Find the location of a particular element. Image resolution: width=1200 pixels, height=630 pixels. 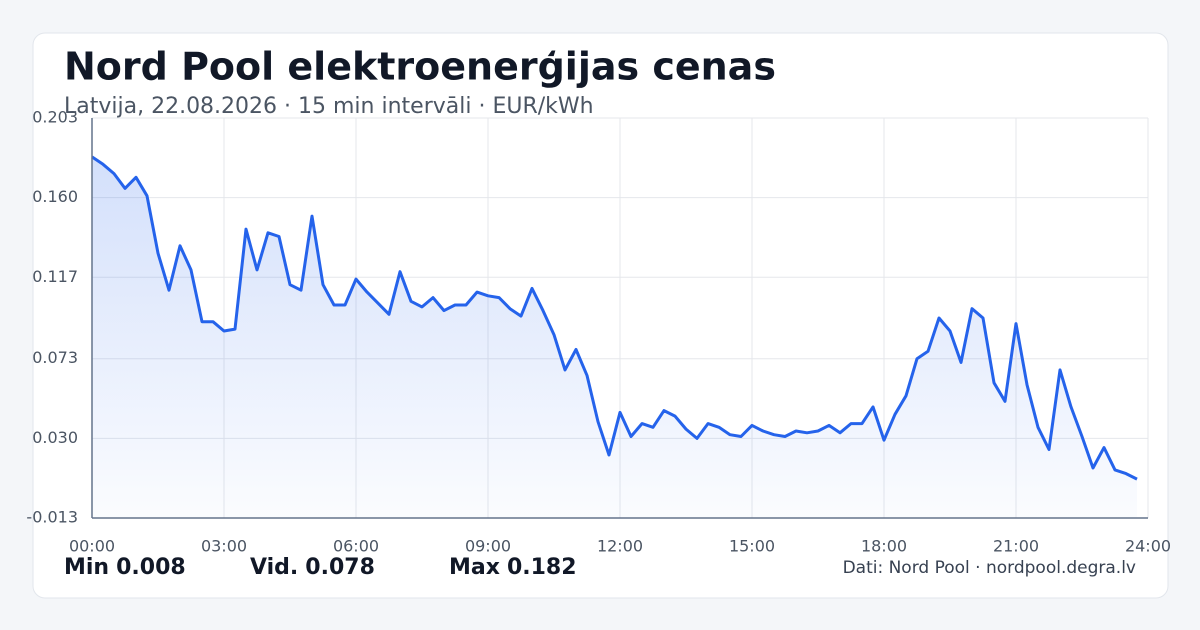

y-tick-label: 0.203 is located at coordinates (55, 117).